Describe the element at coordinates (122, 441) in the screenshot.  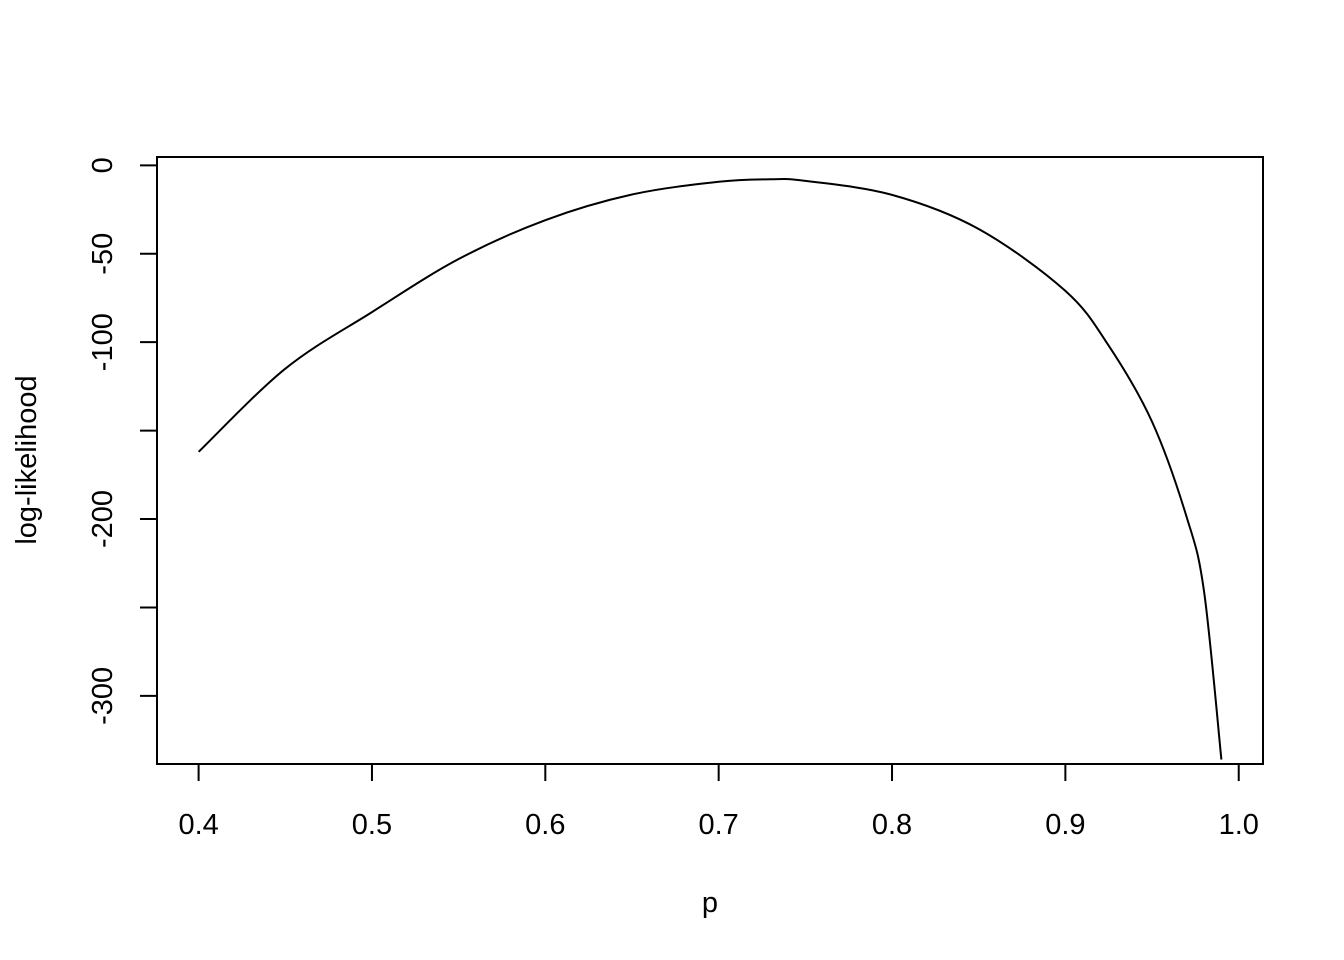
I see `y-axis: 0 -50 -100 -200 -300` at that location.